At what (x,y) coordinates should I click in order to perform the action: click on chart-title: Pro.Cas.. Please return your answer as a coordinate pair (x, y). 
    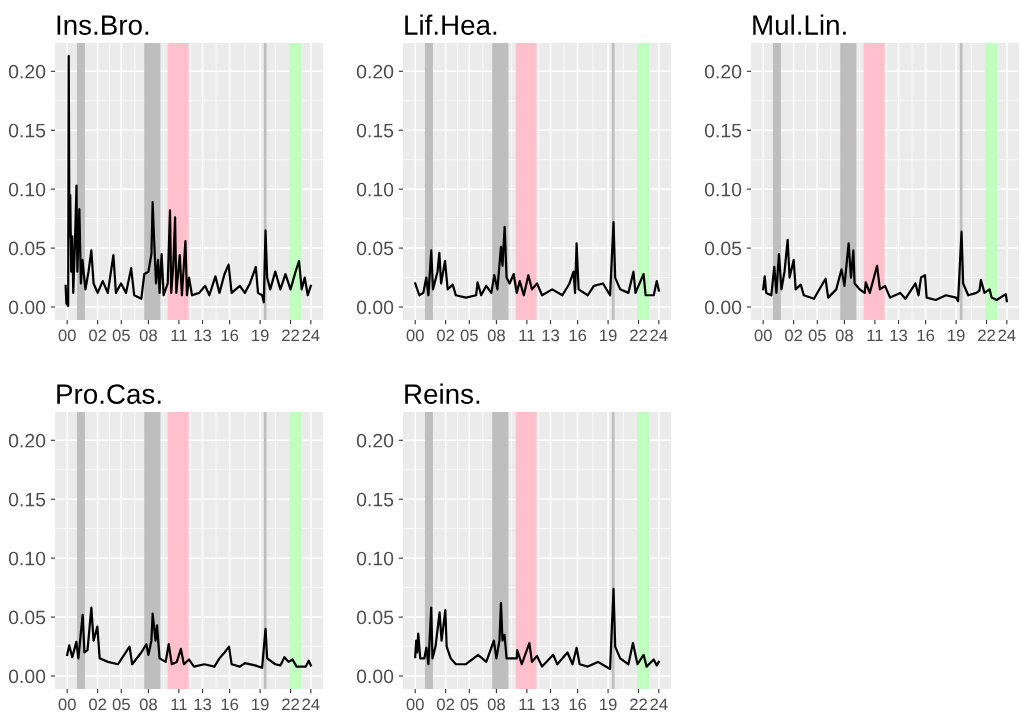
    Looking at the image, I should click on (109, 394).